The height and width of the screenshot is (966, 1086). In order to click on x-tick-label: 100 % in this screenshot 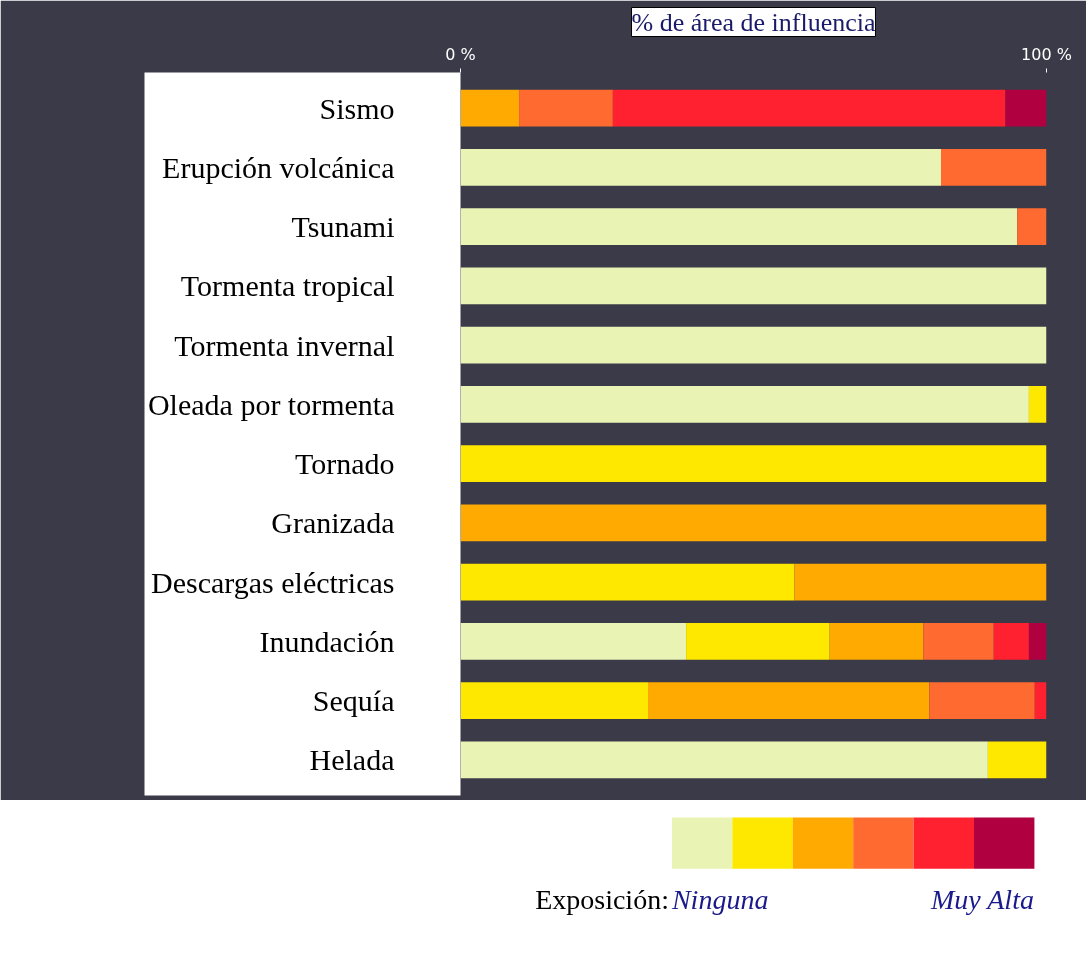, I will do `click(1046, 54)`.